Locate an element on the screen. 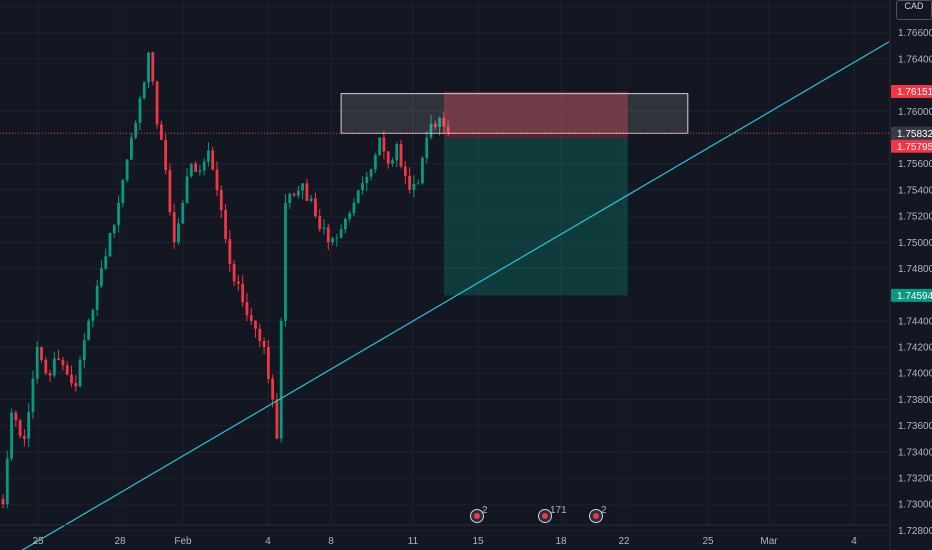 Image resolution: width=932 pixels, height=550 pixels. event-marker: 171 is located at coordinates (553, 514).